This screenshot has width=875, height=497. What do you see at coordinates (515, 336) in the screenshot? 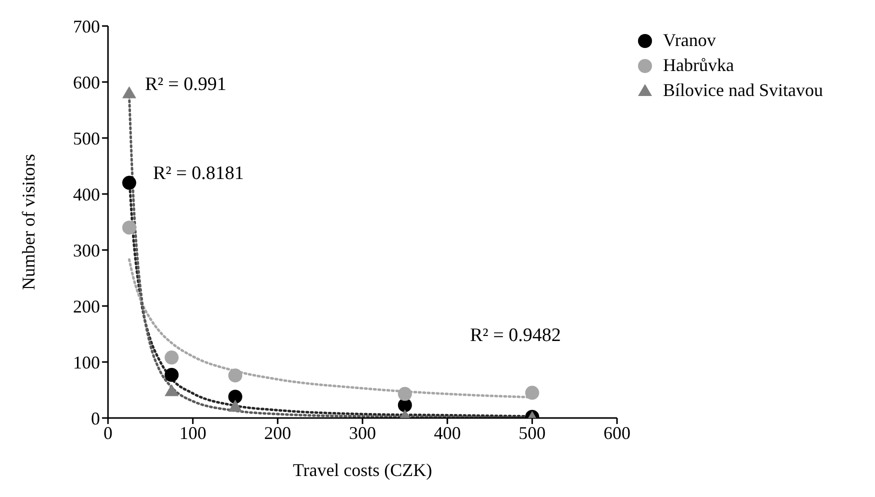
I see `annotation: R² = 0.9482` at bounding box center [515, 336].